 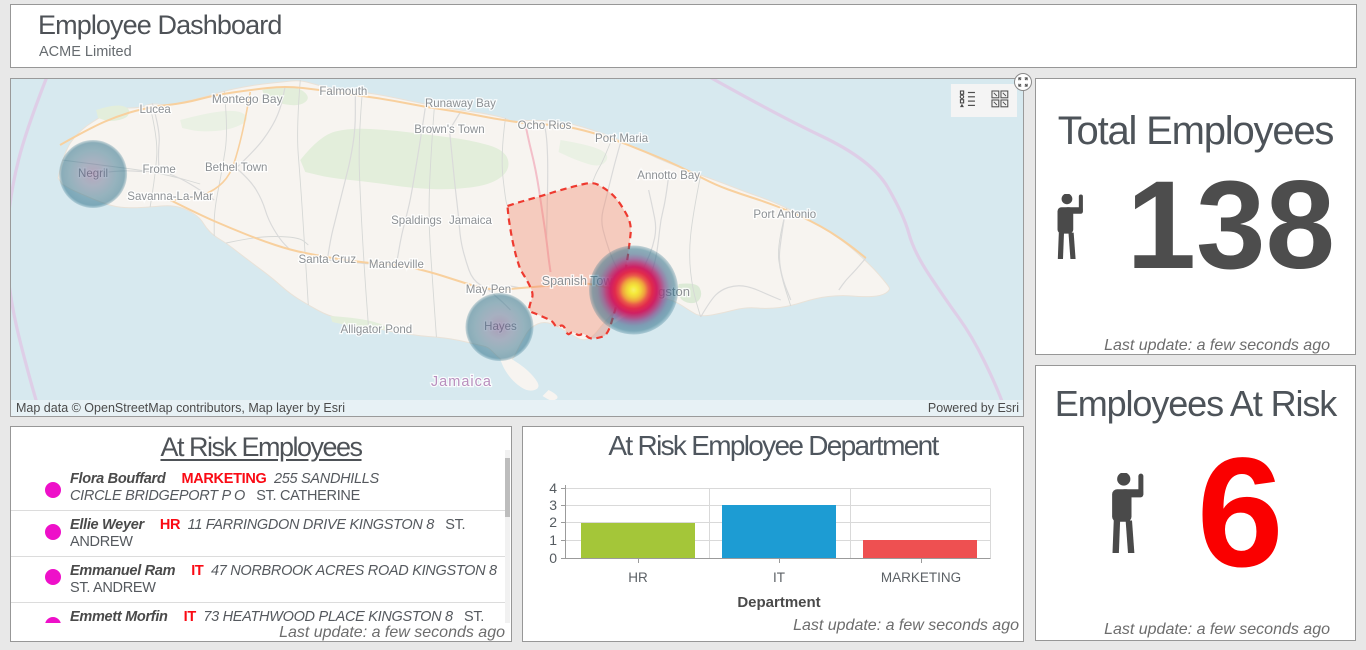 I want to click on svg-text: Powered by Esri, so click(x=973, y=408).